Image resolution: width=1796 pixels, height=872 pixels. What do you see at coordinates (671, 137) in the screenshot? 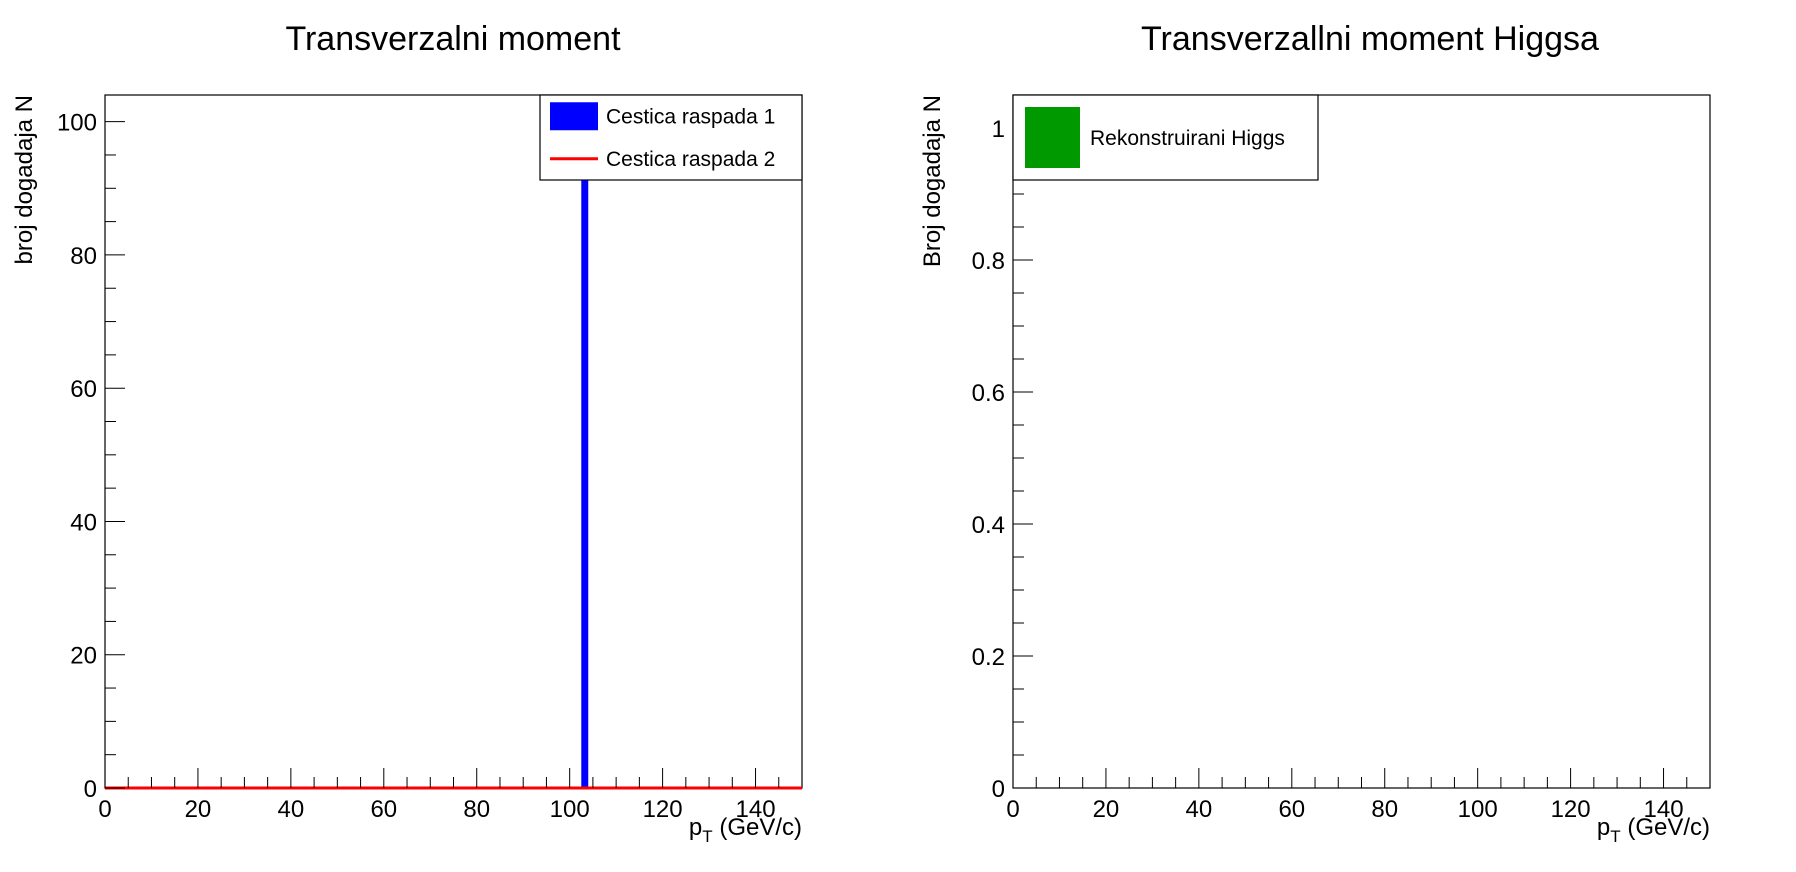
I see `legend: Cestica raspada 1 Cestica raspada 2` at bounding box center [671, 137].